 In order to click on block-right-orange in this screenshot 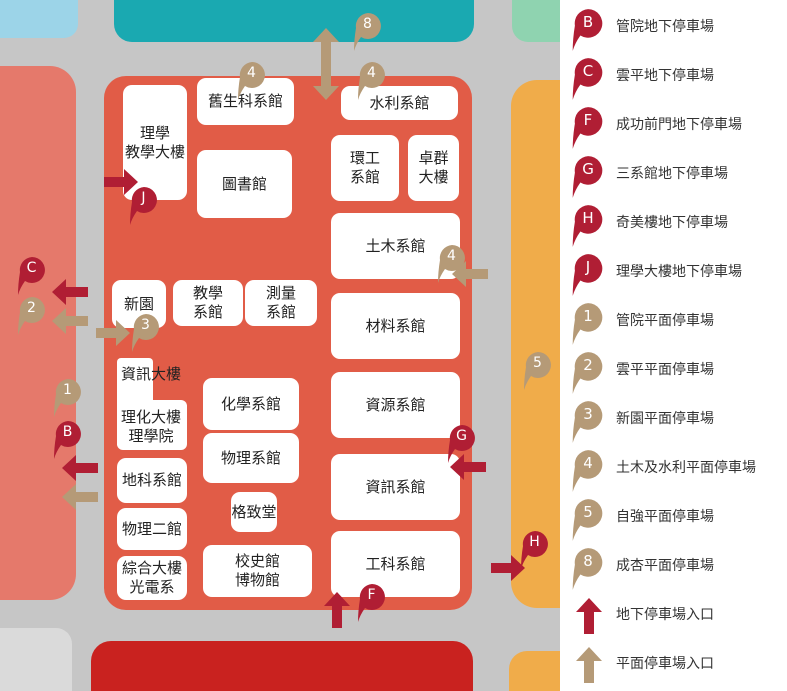, I will do `click(535, 344)`.